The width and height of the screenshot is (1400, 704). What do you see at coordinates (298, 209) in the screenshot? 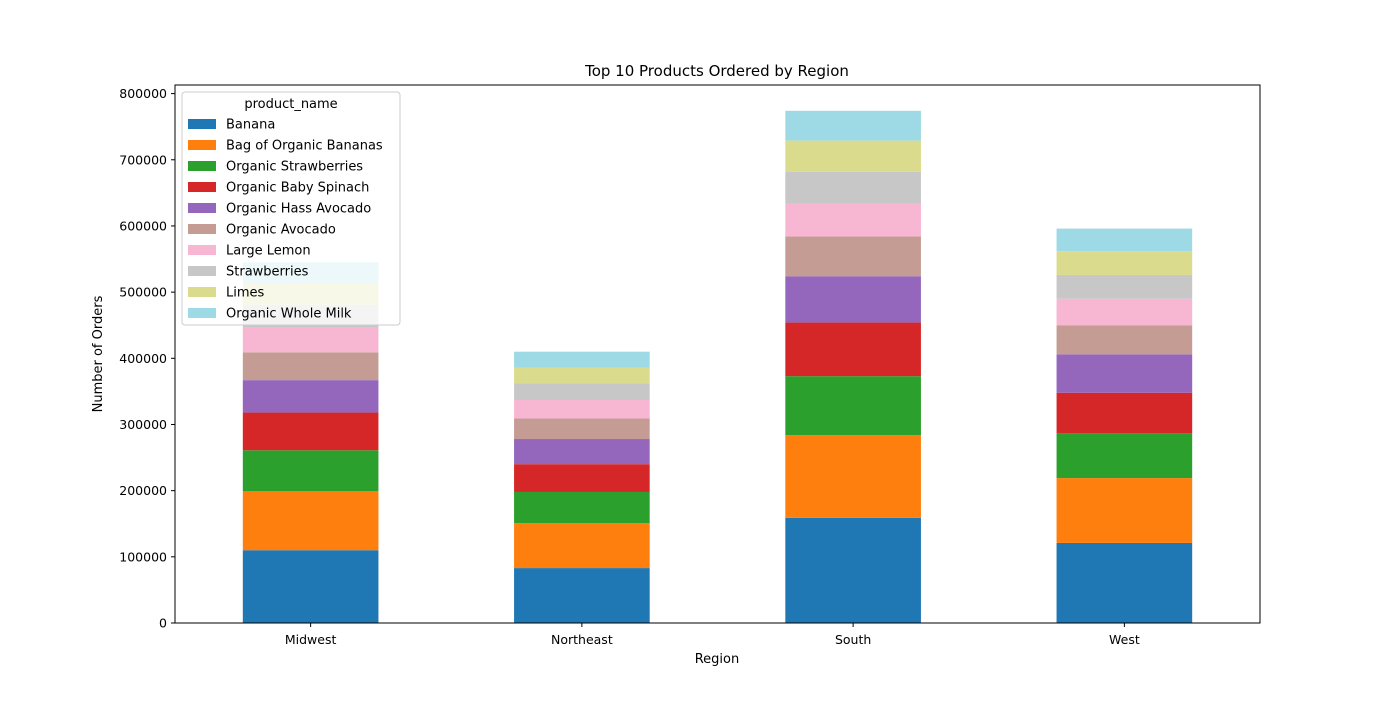
I see `legend-label: Organic Hass Avocado` at bounding box center [298, 209].